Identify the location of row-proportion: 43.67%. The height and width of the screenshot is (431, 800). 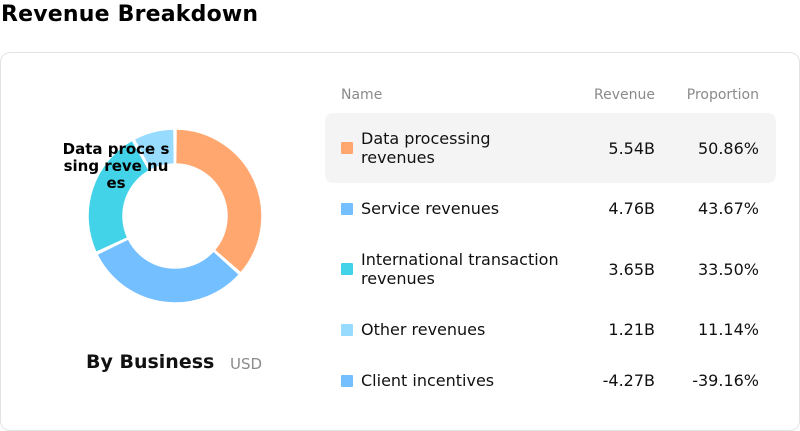
(728, 208).